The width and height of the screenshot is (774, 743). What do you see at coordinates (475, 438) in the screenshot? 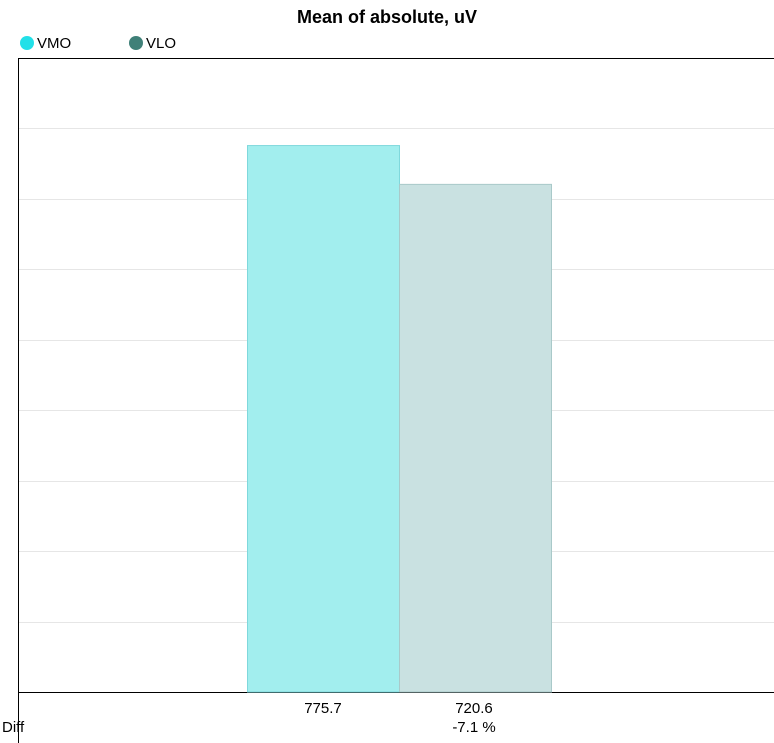
I see `bar-vlo` at bounding box center [475, 438].